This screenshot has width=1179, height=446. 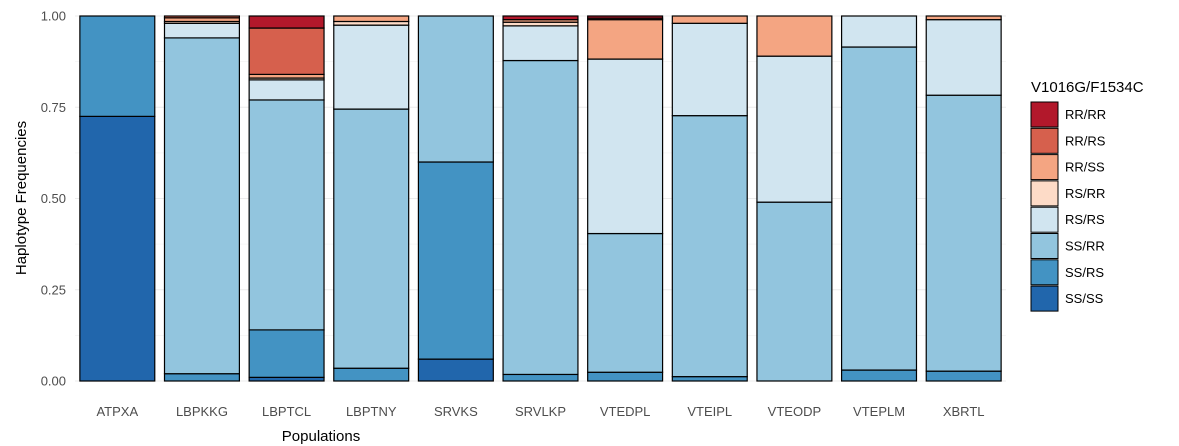 I want to click on bar-segment-lbptcl-ss-rr, so click(x=286, y=215).